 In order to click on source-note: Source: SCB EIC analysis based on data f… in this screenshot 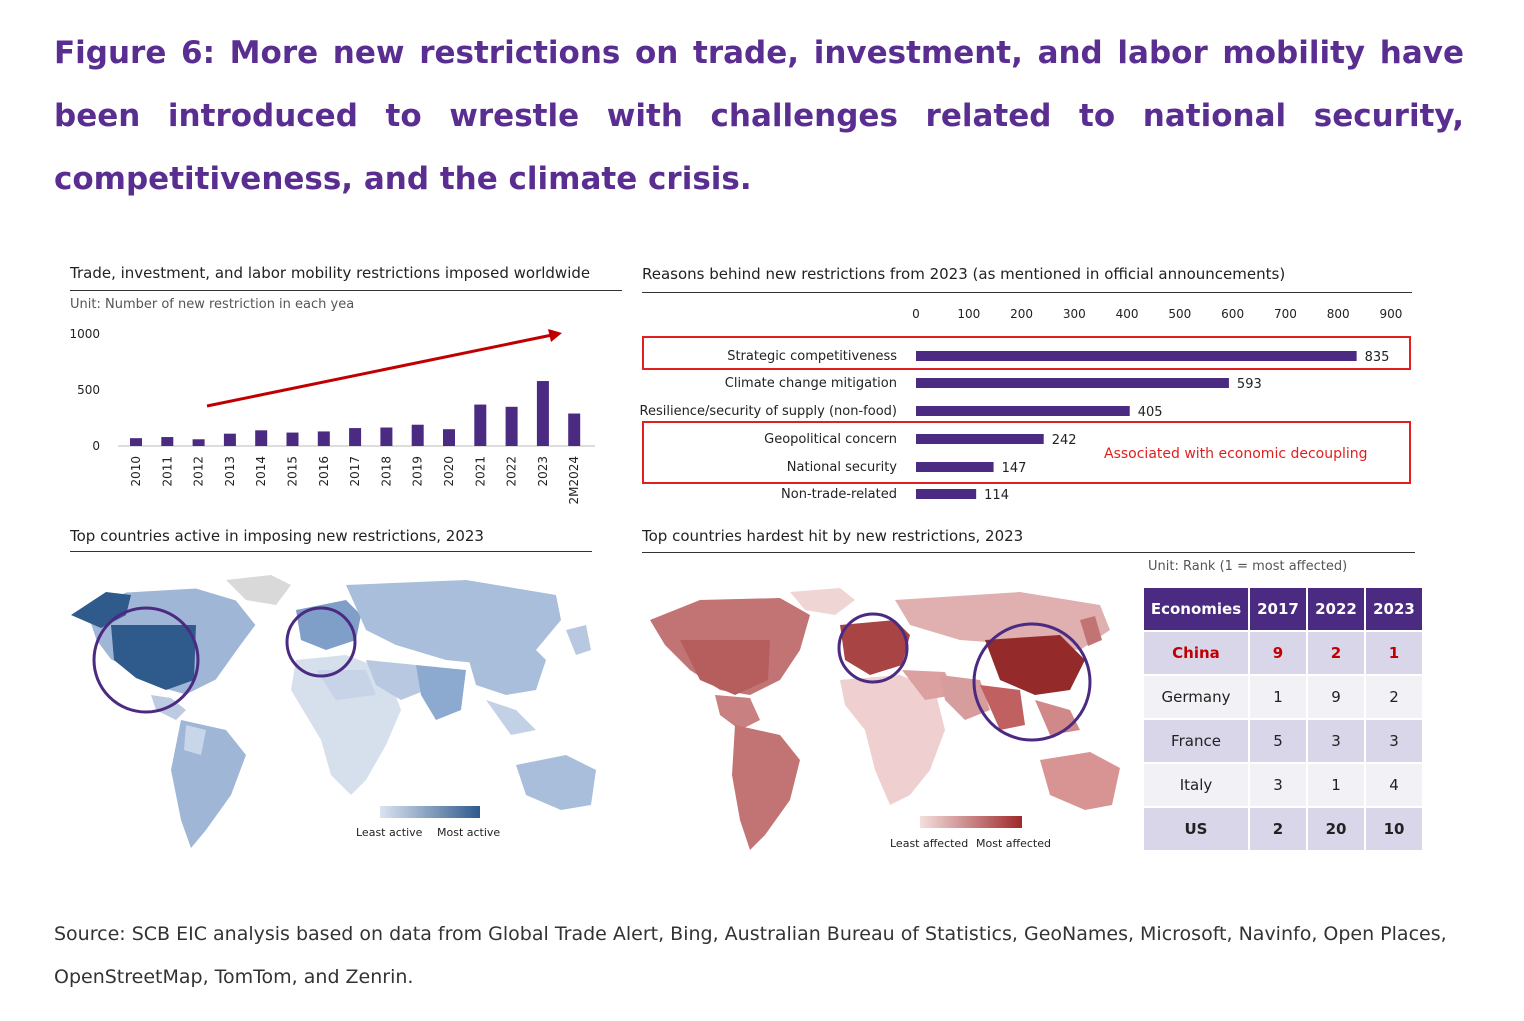, I will do `click(750, 955)`.